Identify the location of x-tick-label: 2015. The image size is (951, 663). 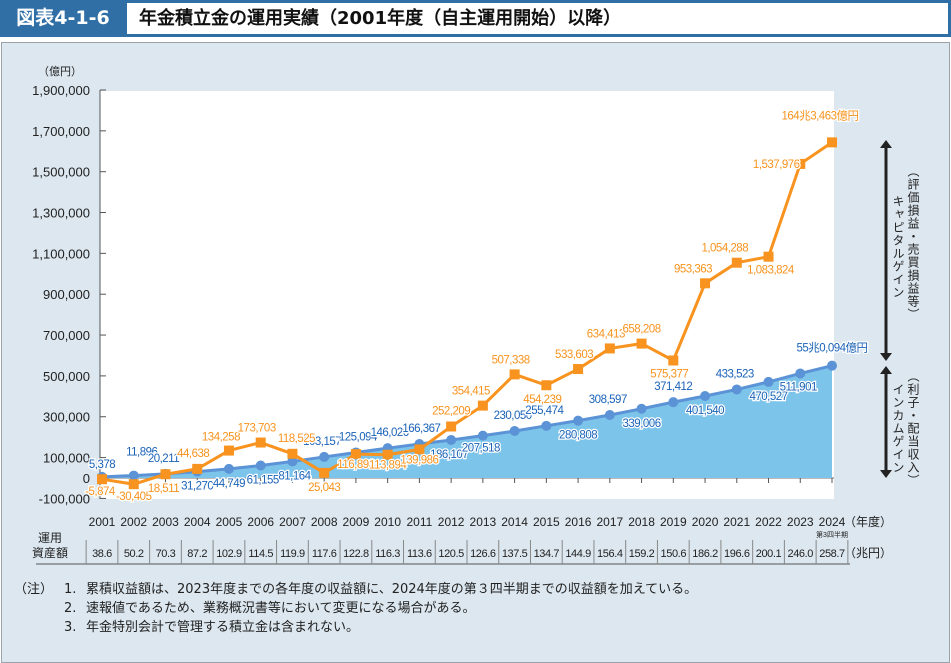
(546, 522).